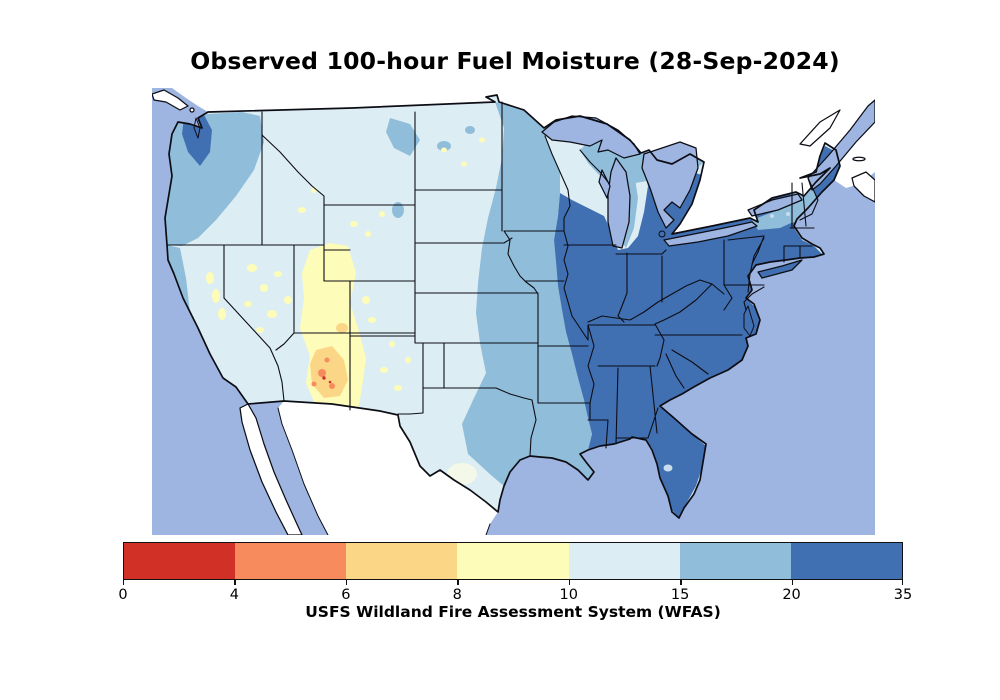  I want to click on canada-landmass, so click(523, 161).